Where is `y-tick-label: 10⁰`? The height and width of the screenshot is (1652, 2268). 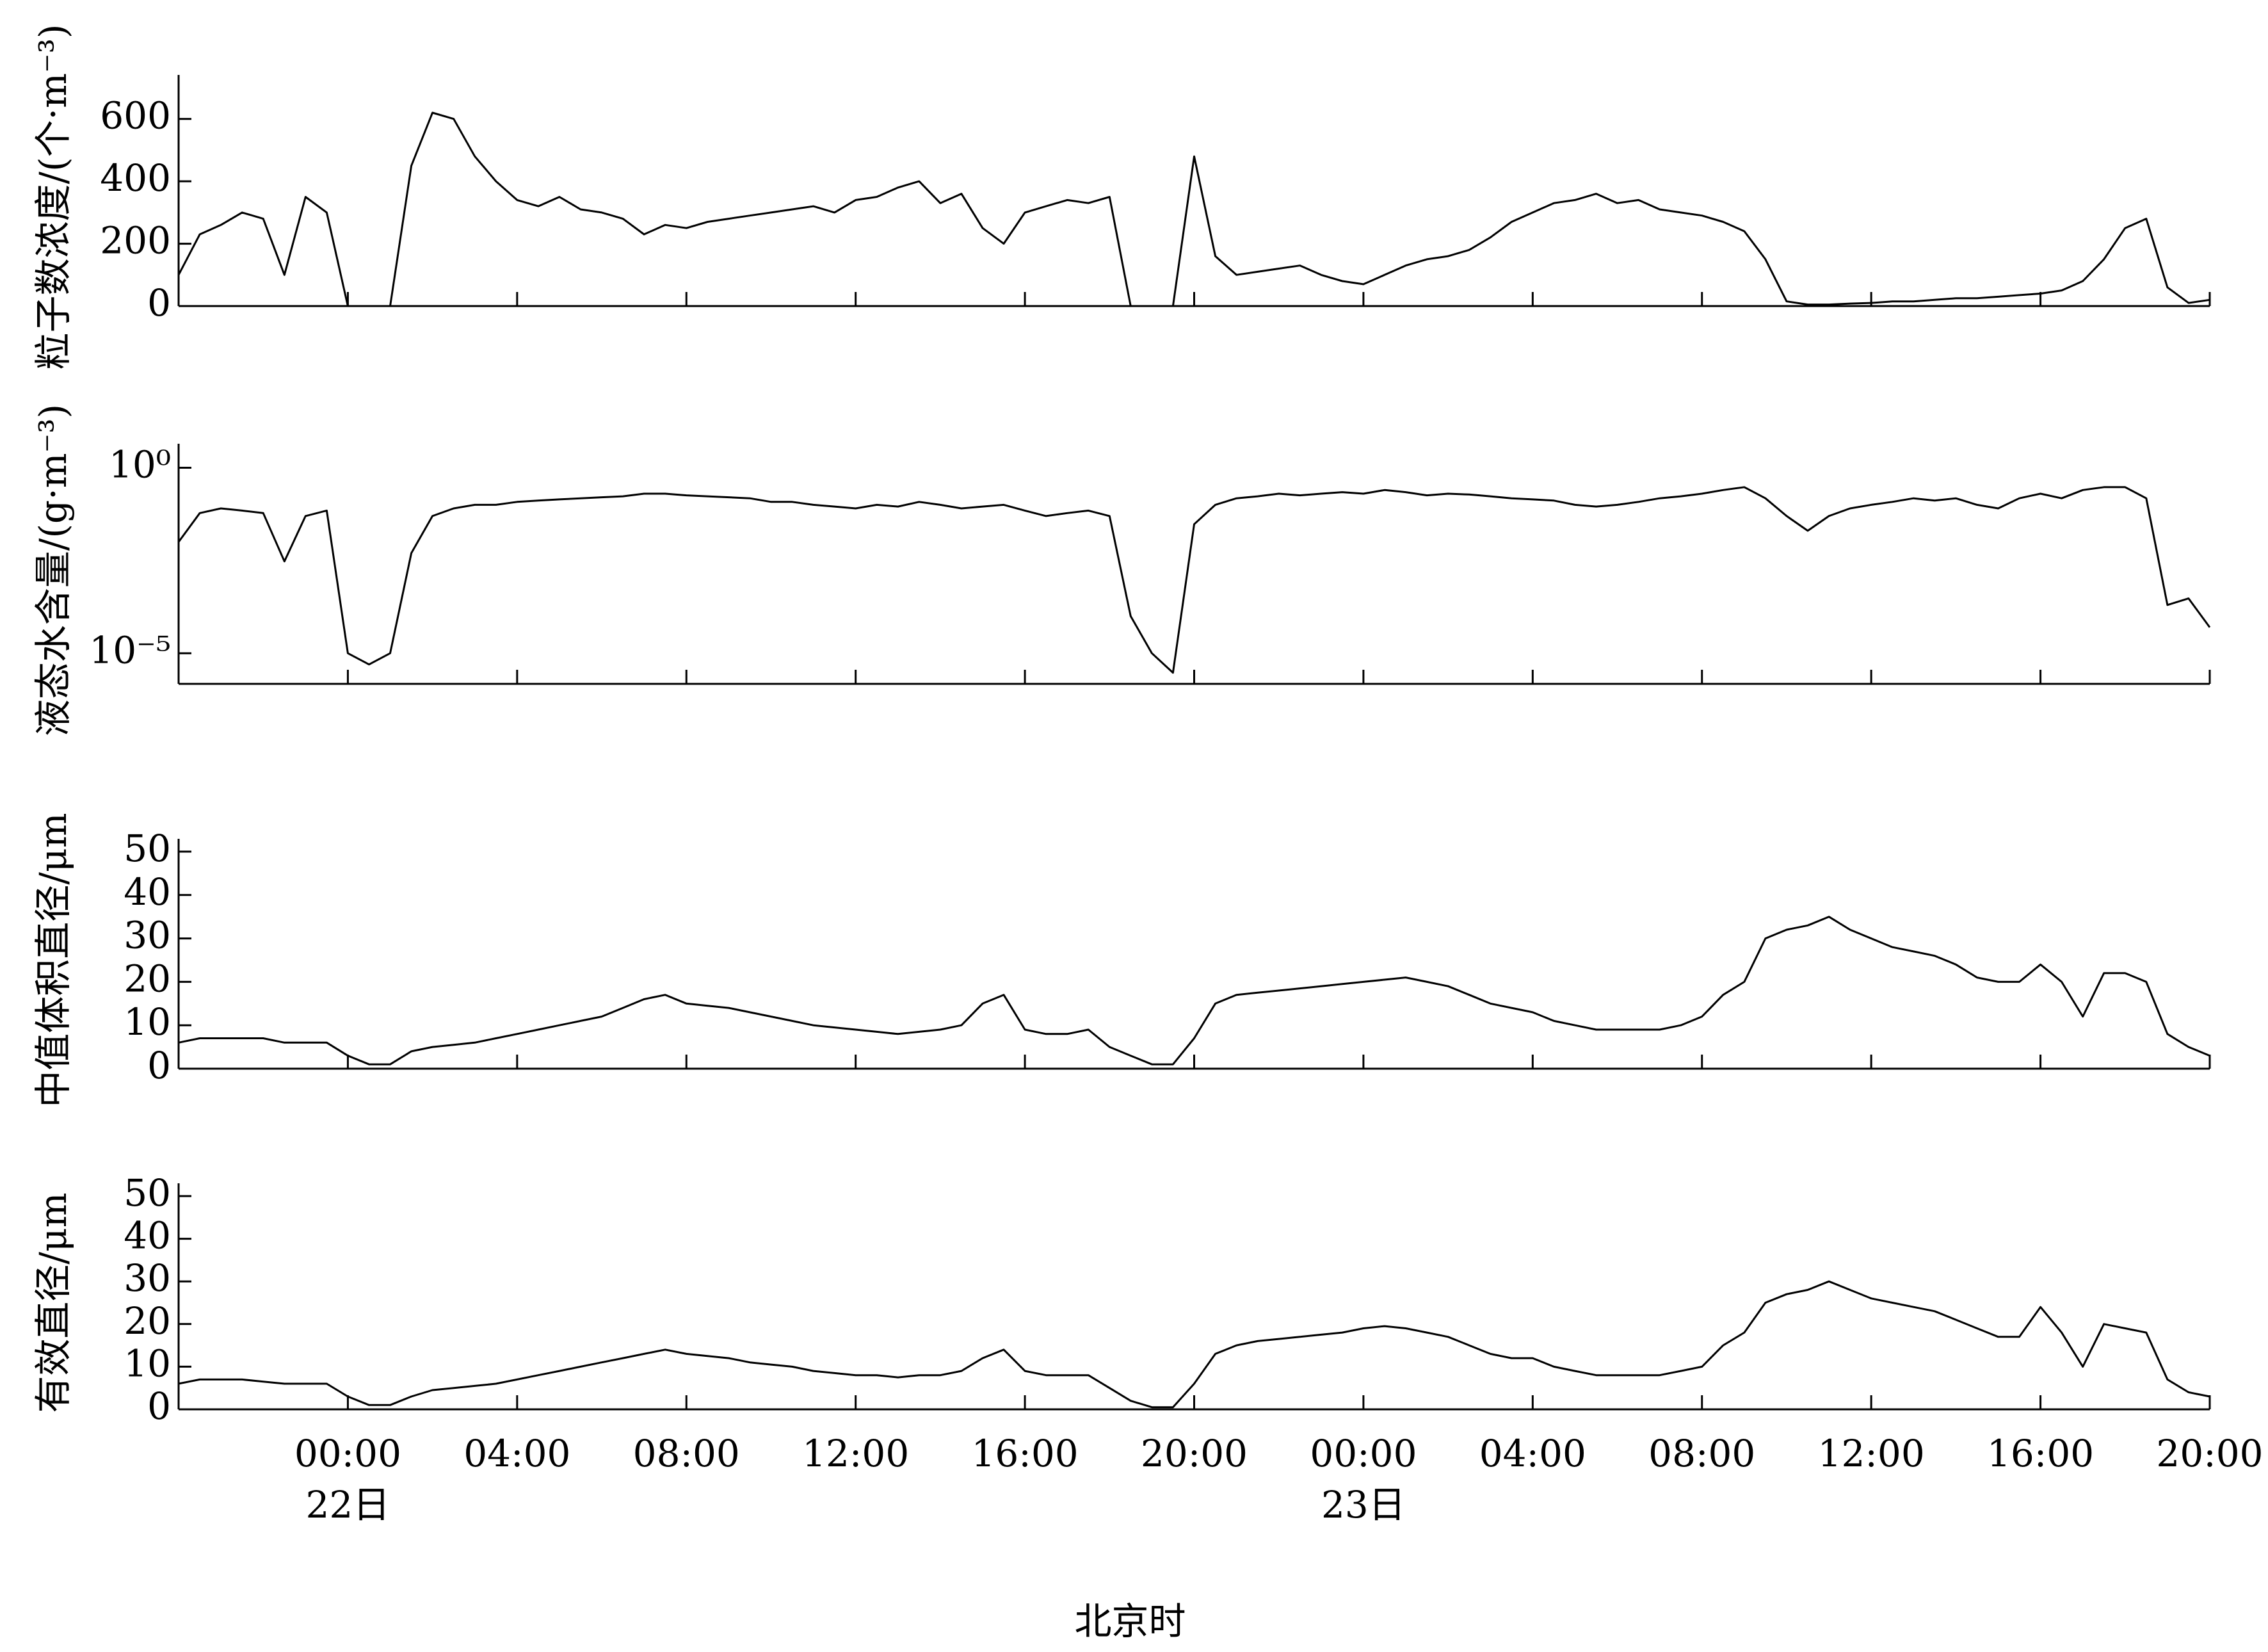 y-tick-label: 10⁰ is located at coordinates (140, 464).